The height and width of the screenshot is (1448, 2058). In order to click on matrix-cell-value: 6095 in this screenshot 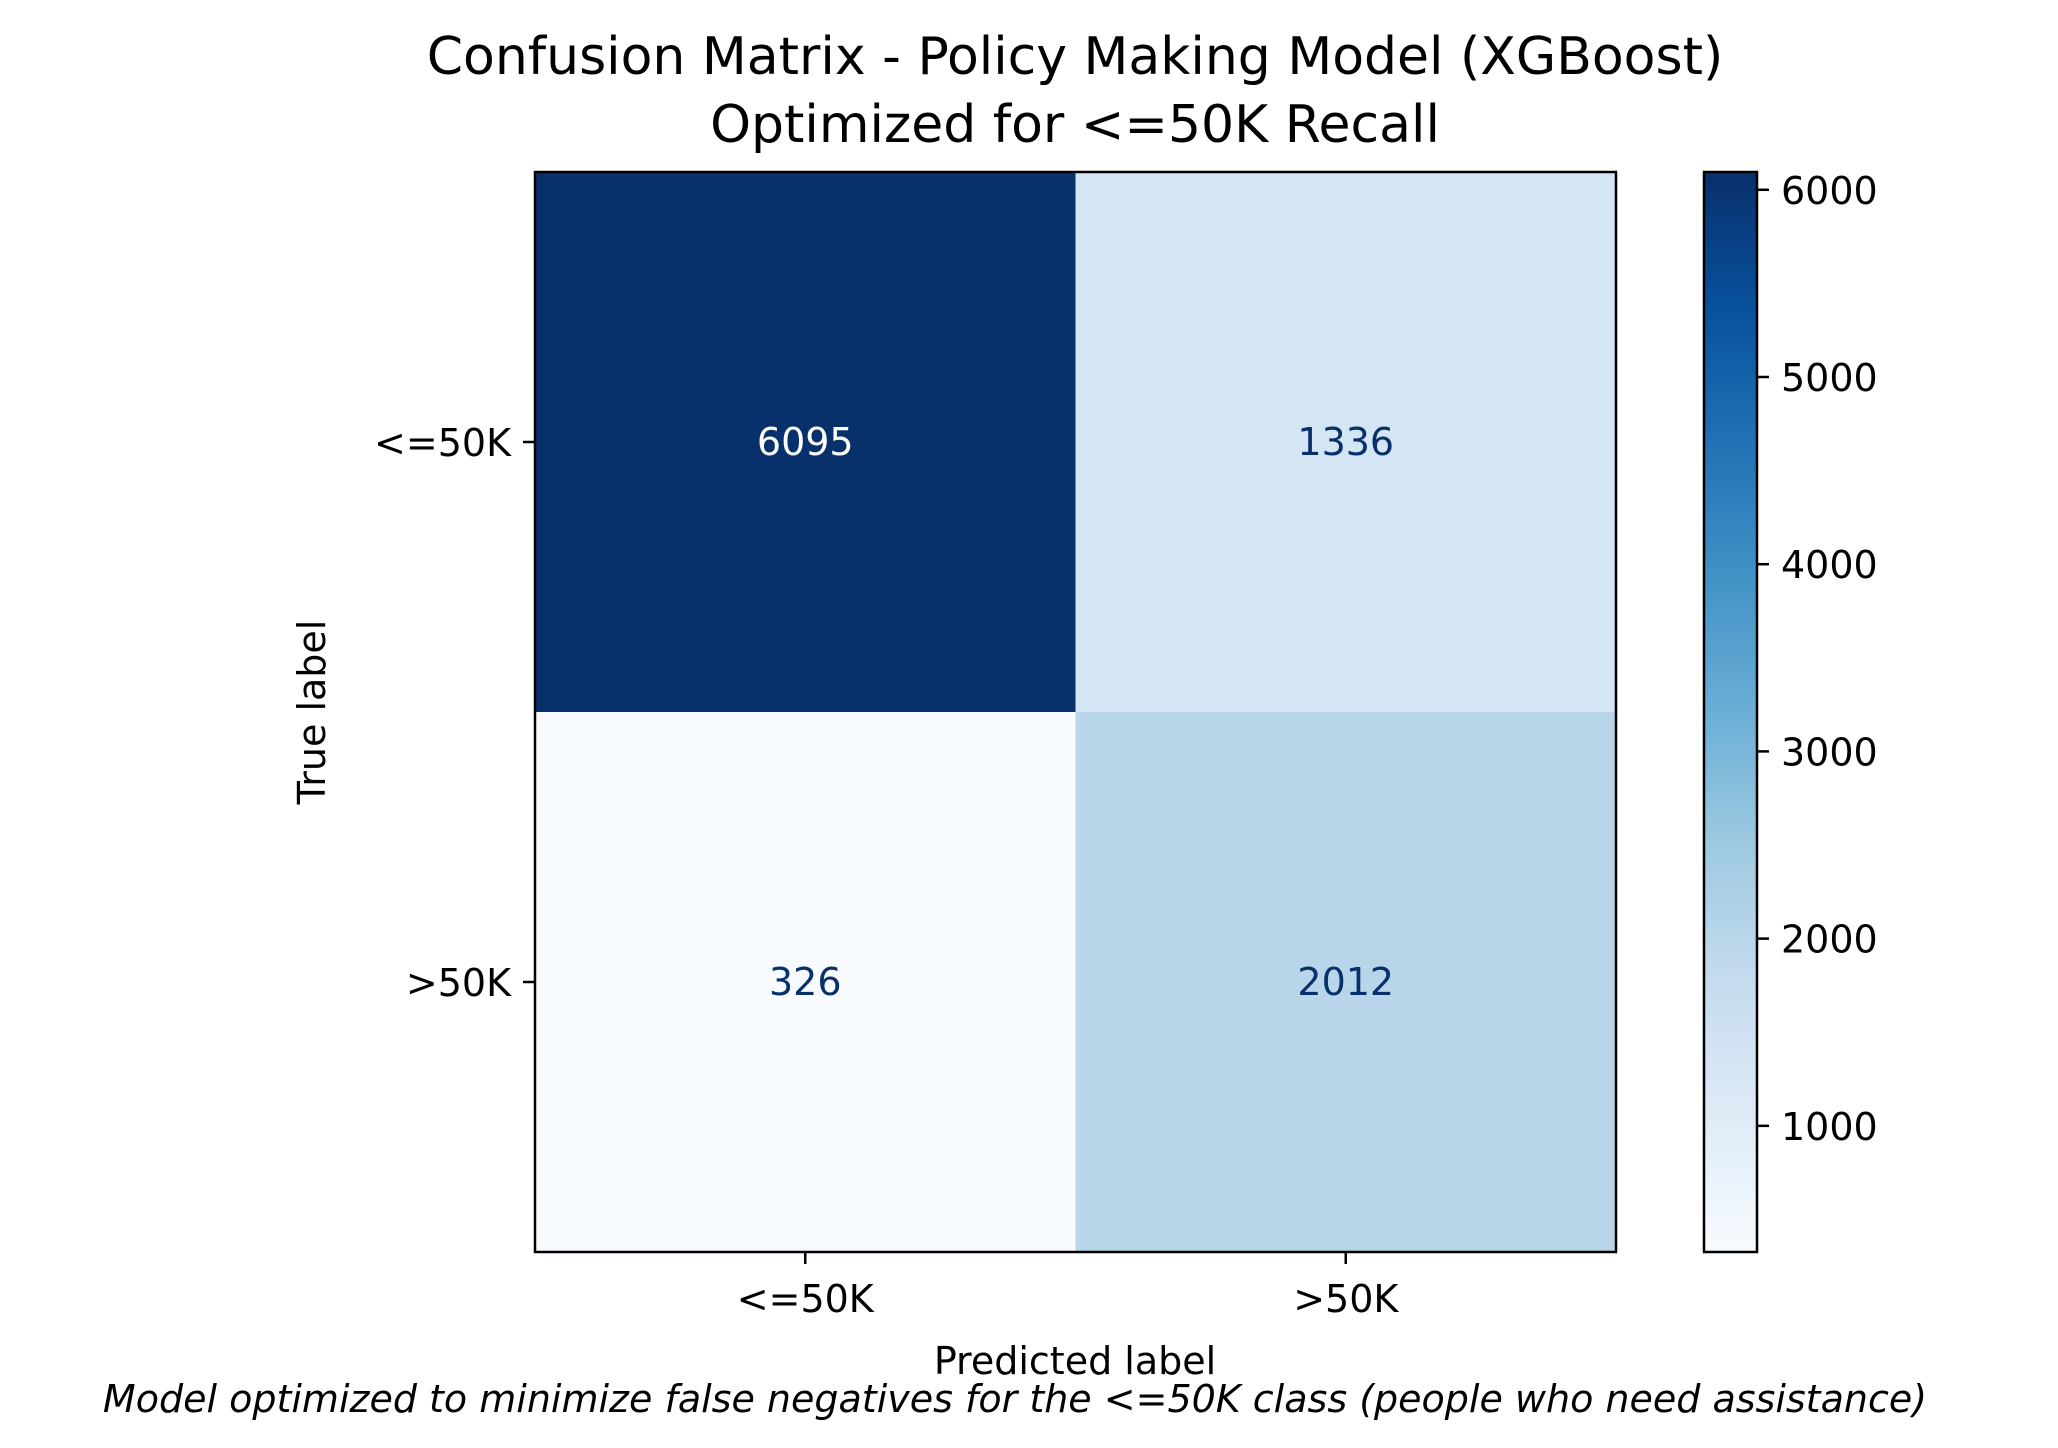, I will do `click(805, 442)`.